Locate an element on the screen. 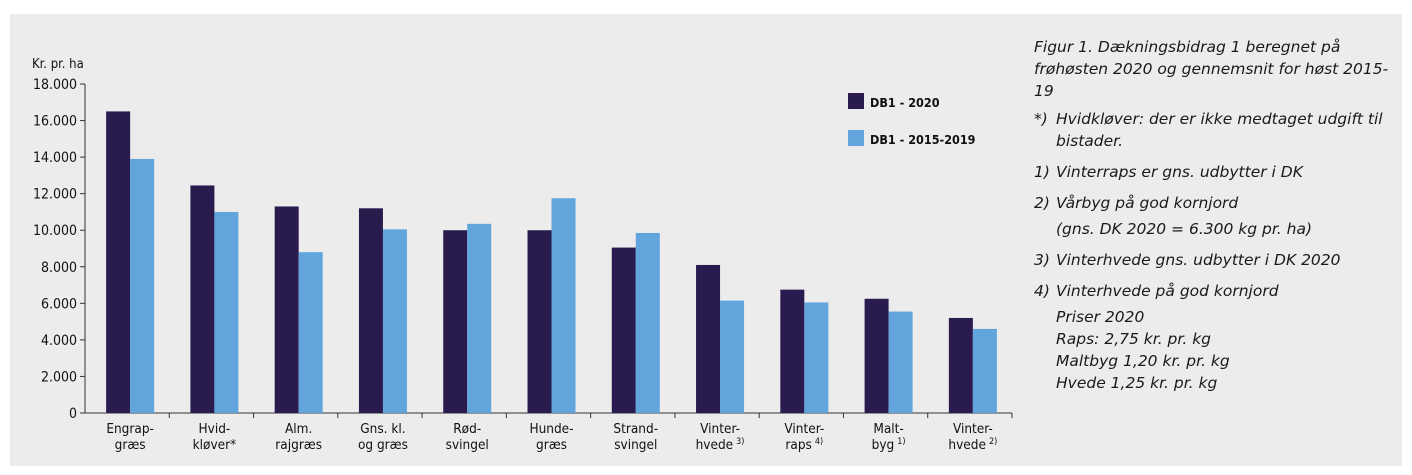 The image size is (1412, 475). x-tick-label-line2: raps 4) is located at coordinates (804, 445).